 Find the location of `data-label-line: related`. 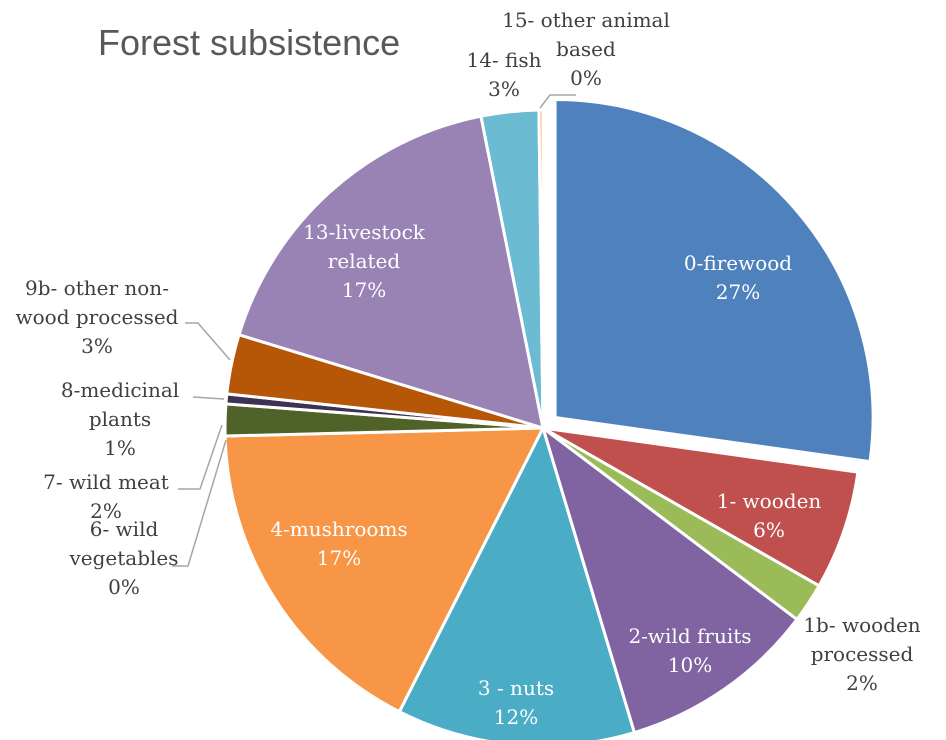

data-label-line: related is located at coordinates (364, 261).